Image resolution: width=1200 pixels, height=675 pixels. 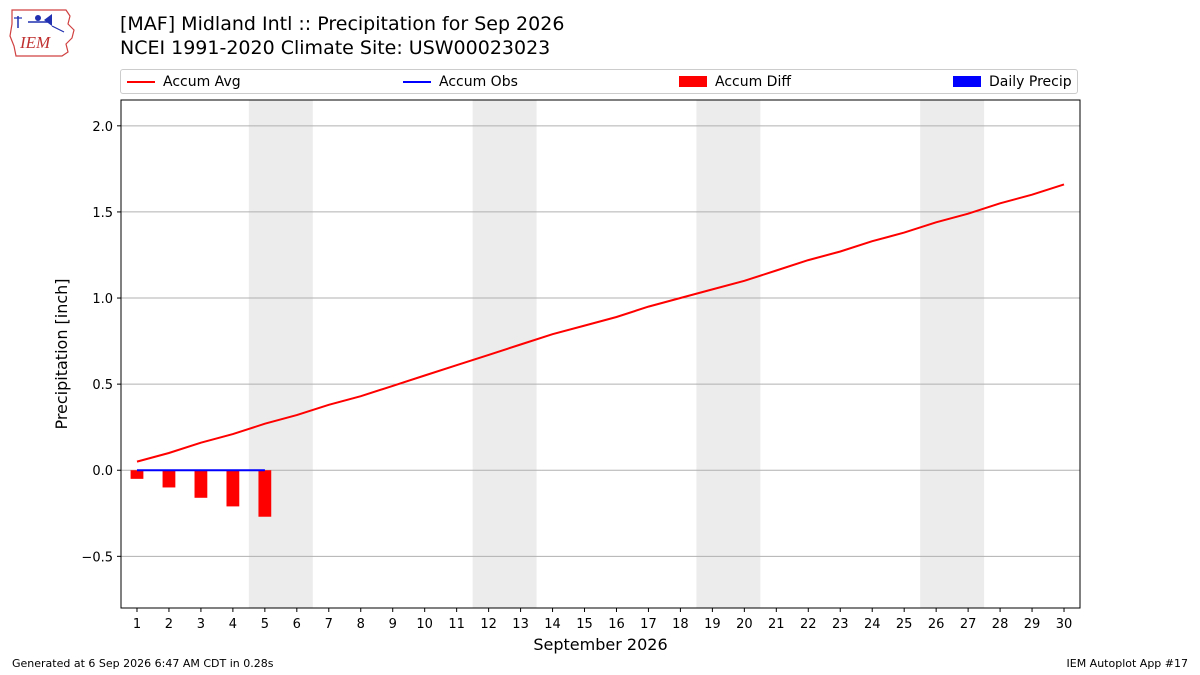 I want to click on y-tick-label-5: 2.0, so click(x=102, y=127).